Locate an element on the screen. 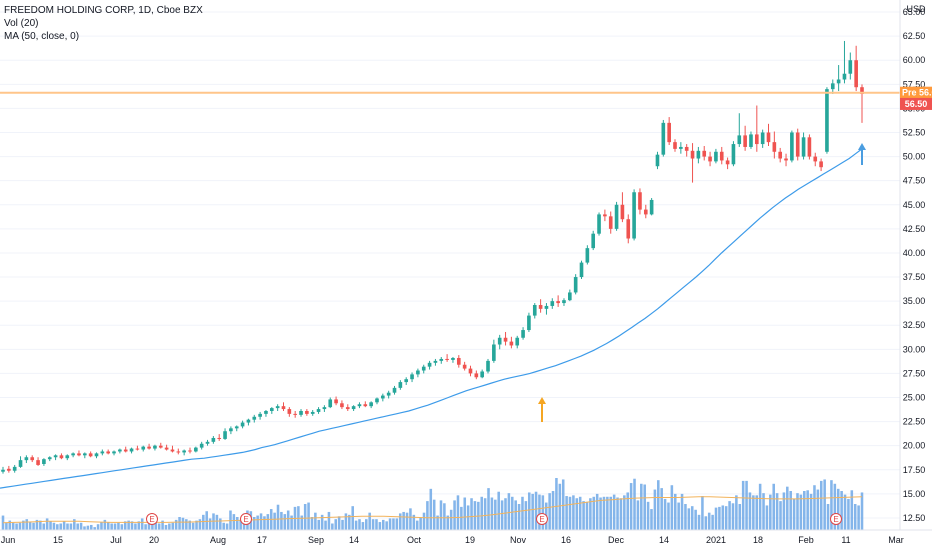 This screenshot has height=550, width=932. time-tick-label: Mar is located at coordinates (896, 540).